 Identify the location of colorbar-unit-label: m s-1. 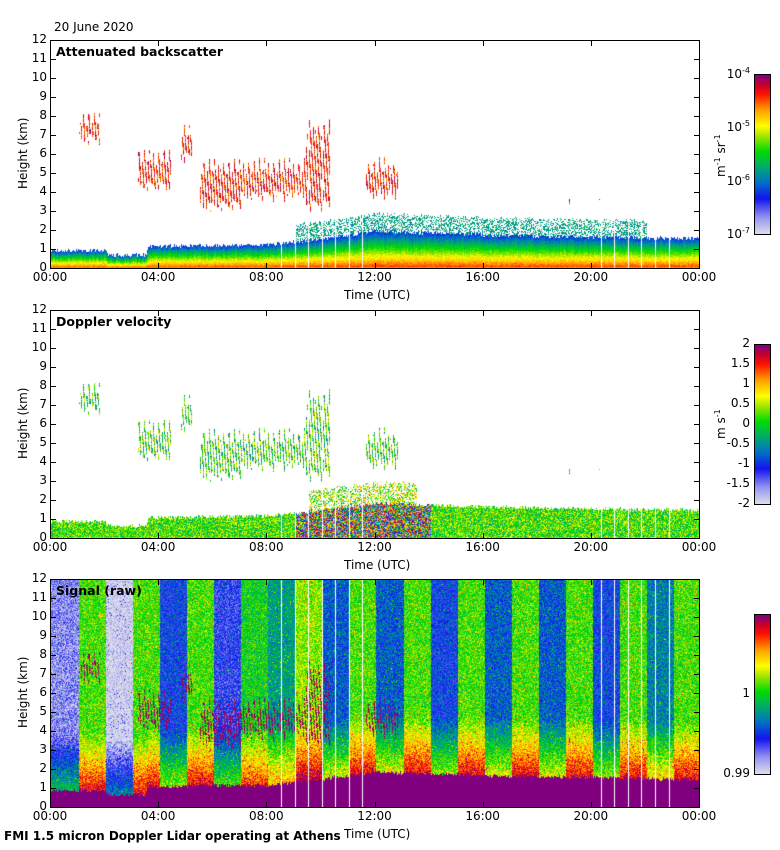
(720, 424).